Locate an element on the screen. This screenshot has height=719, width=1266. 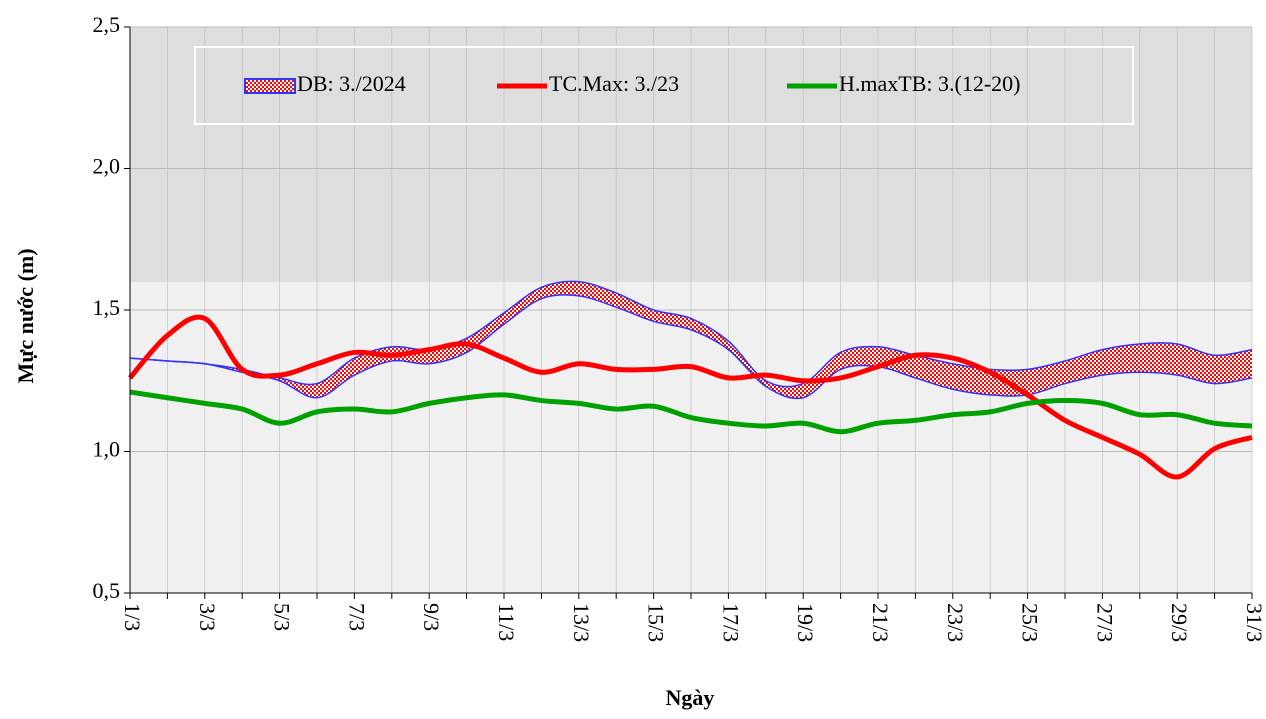
x-tick-label: 21/3 is located at coordinates (880, 622).